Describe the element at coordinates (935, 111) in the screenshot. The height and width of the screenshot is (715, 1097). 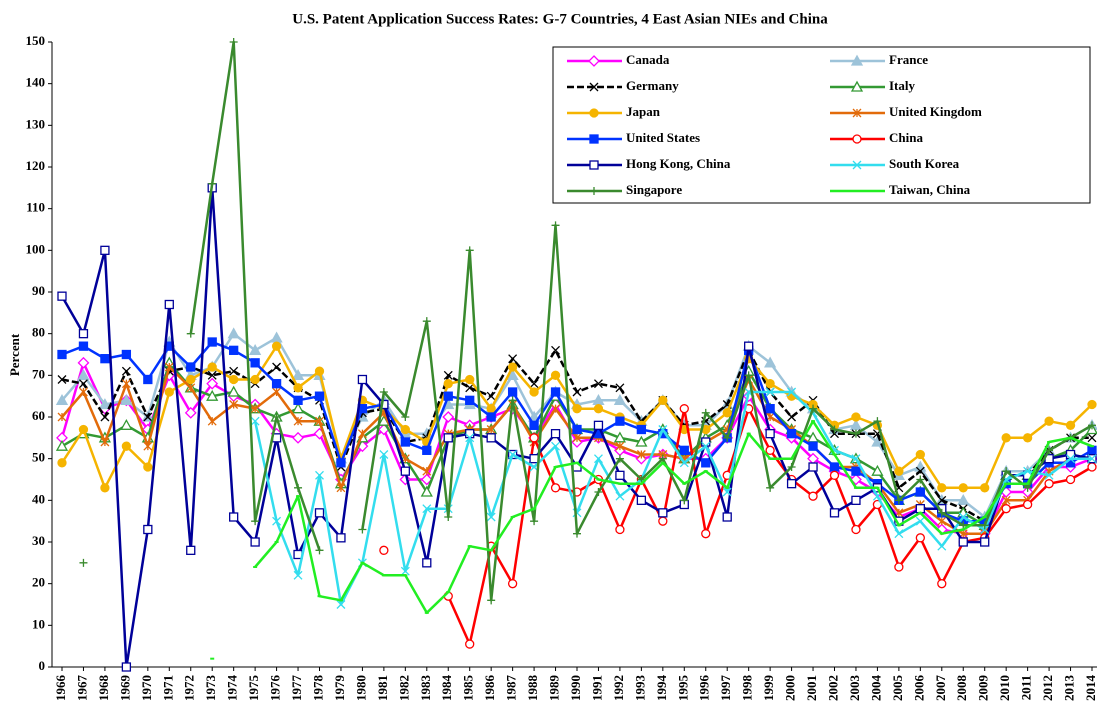
I see `legend-label: United Kingdom` at that location.